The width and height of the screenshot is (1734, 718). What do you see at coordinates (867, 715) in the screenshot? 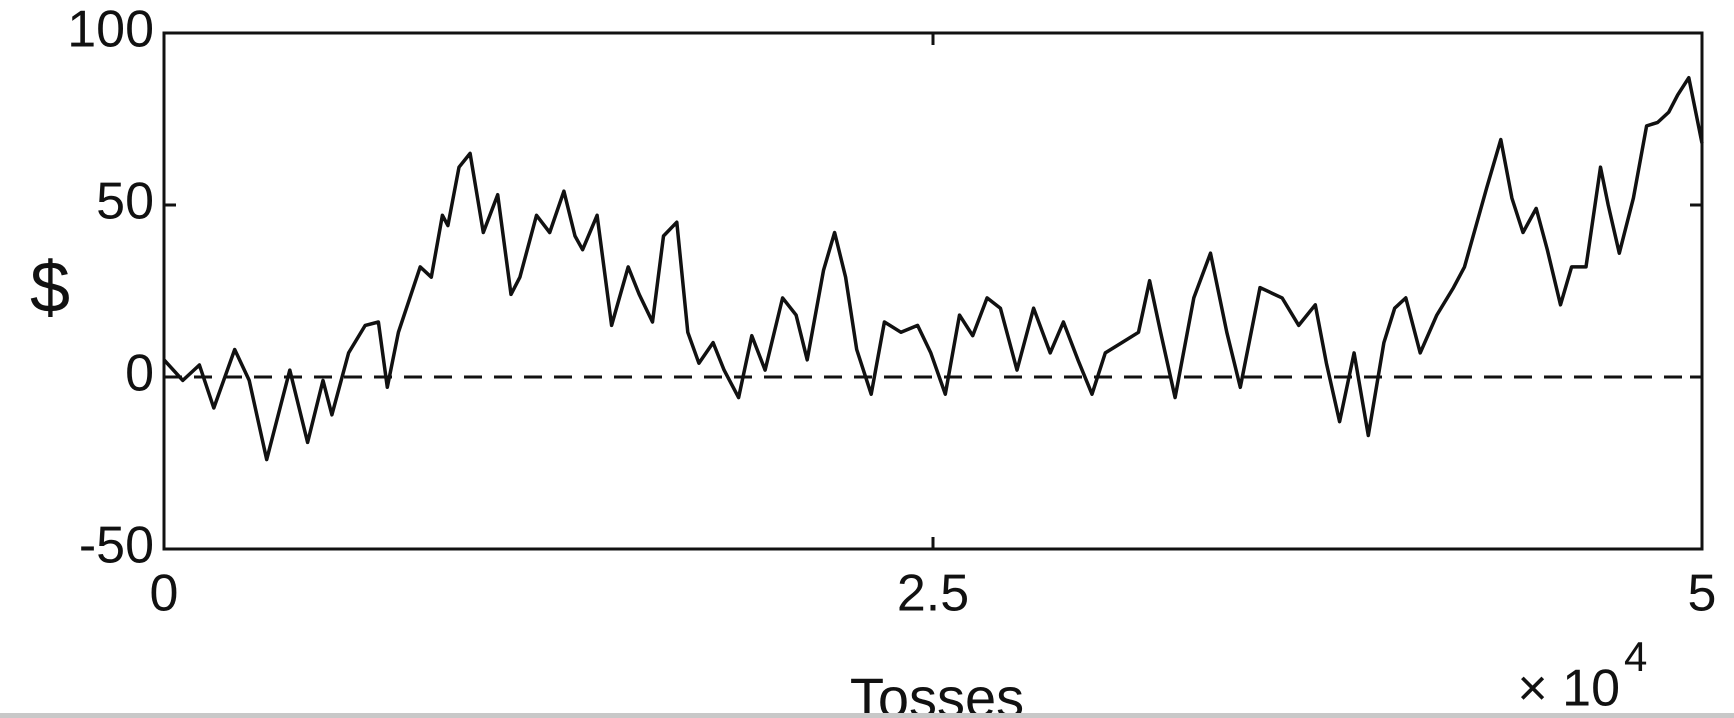
I see `bottom-strip` at bounding box center [867, 715].